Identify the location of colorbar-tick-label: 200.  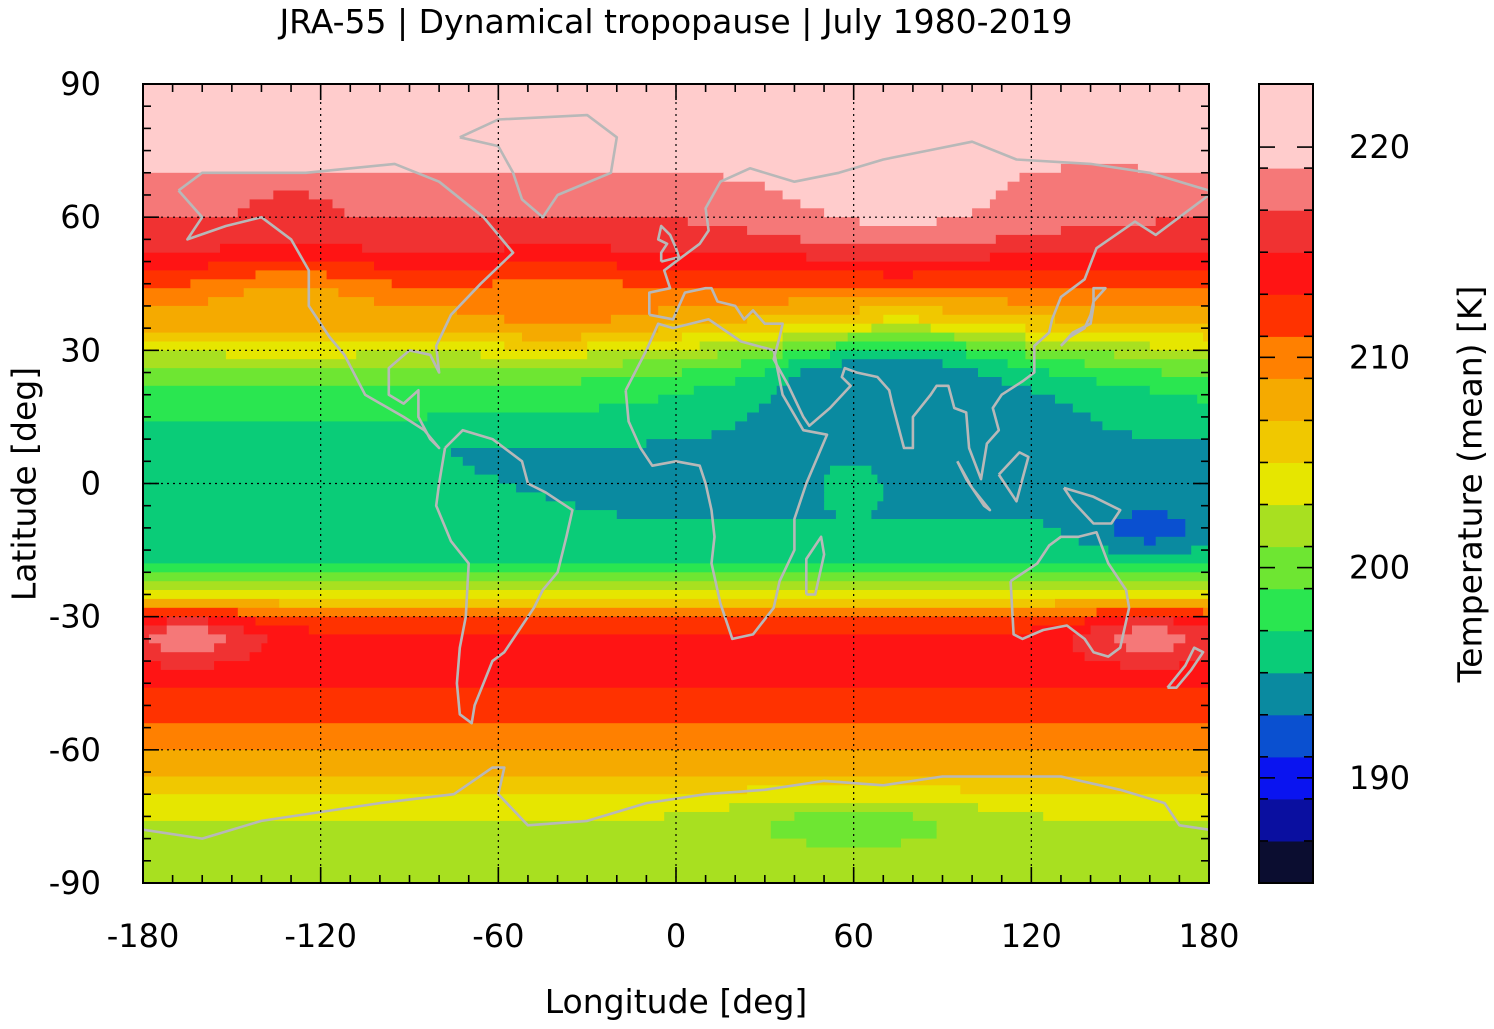
(1379, 568).